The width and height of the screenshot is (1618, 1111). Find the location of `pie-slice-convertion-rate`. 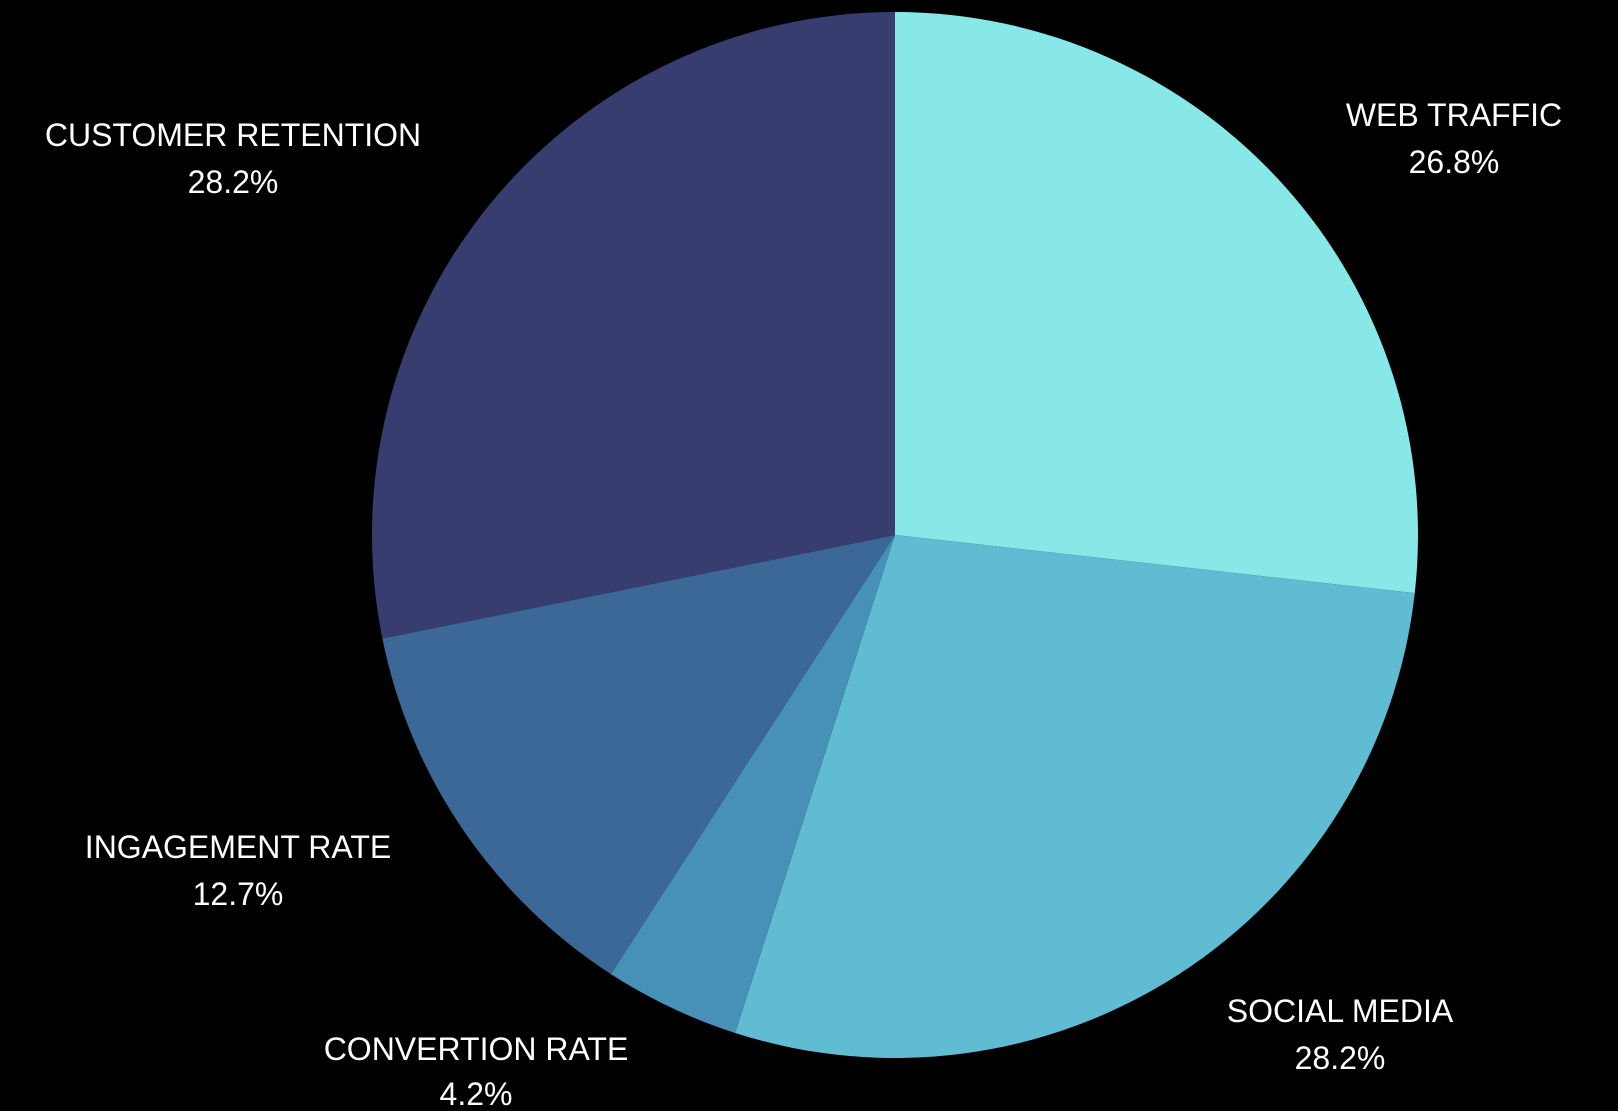

pie-slice-convertion-rate is located at coordinates (752, 784).